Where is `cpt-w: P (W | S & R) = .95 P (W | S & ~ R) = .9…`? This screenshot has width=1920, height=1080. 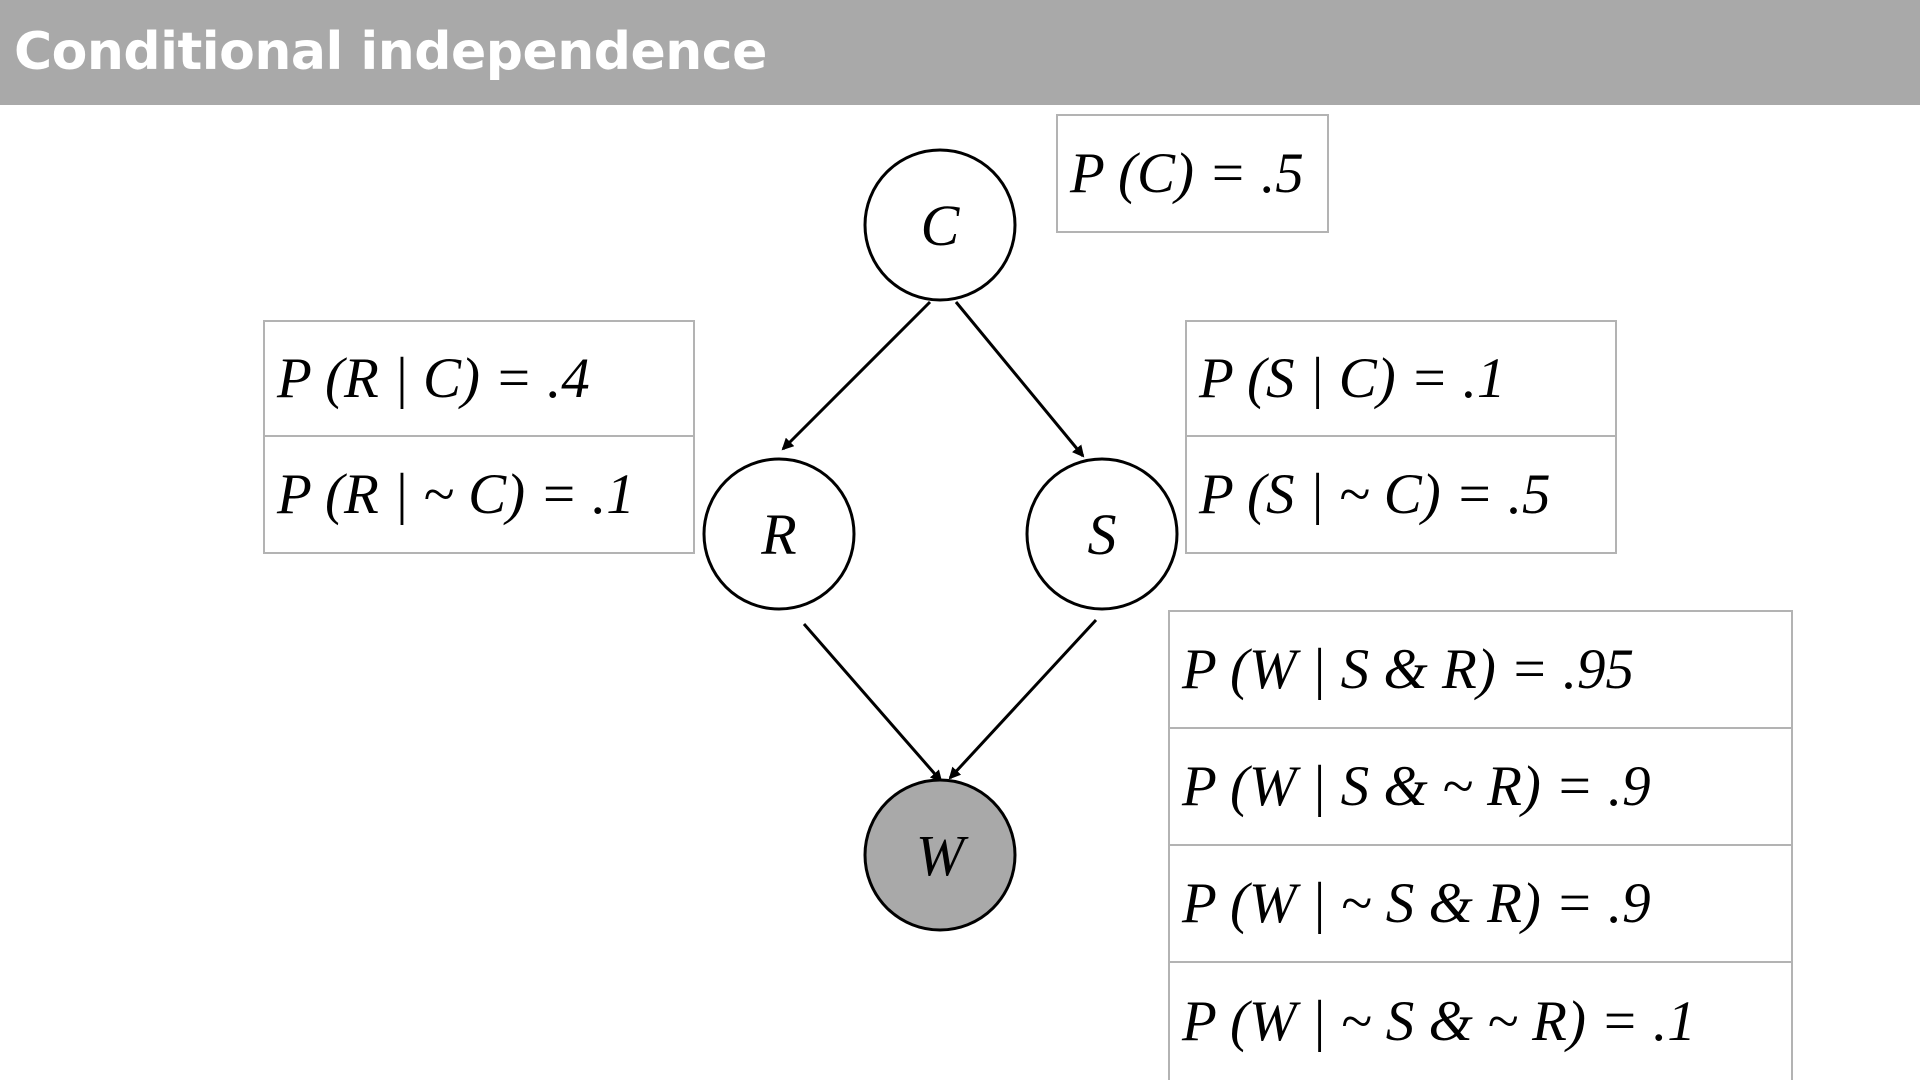 cpt-w: P (W | S & R) = .95 P (W | S & ~ R) = .9… is located at coordinates (1480, 845).